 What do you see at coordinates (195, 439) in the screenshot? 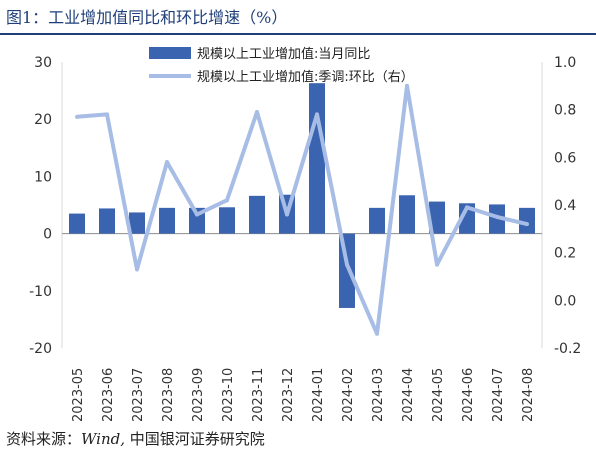
I see `source-suffix: 中国银河证券研究院` at bounding box center [195, 439].